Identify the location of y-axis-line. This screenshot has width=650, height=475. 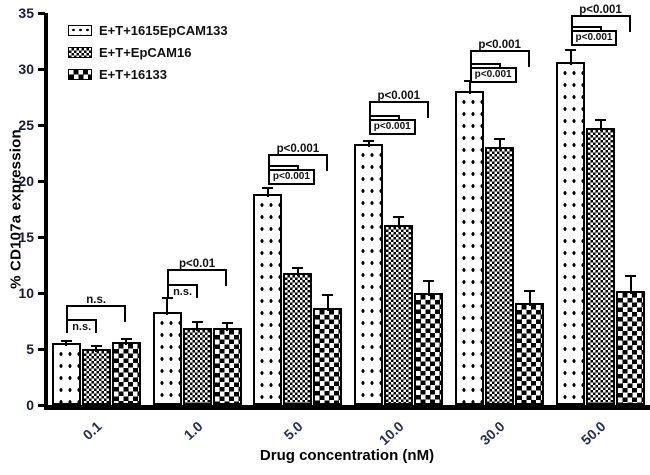
(46, 209).